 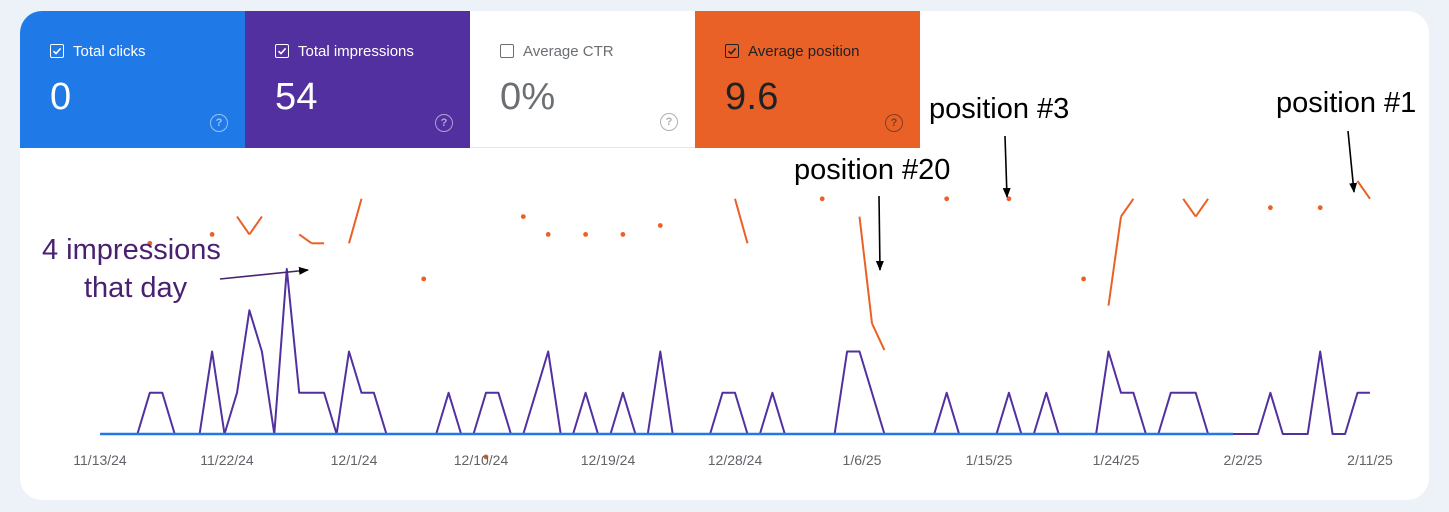 What do you see at coordinates (872, 170) in the screenshot?
I see `annotation-pos20-text: position #20` at bounding box center [872, 170].